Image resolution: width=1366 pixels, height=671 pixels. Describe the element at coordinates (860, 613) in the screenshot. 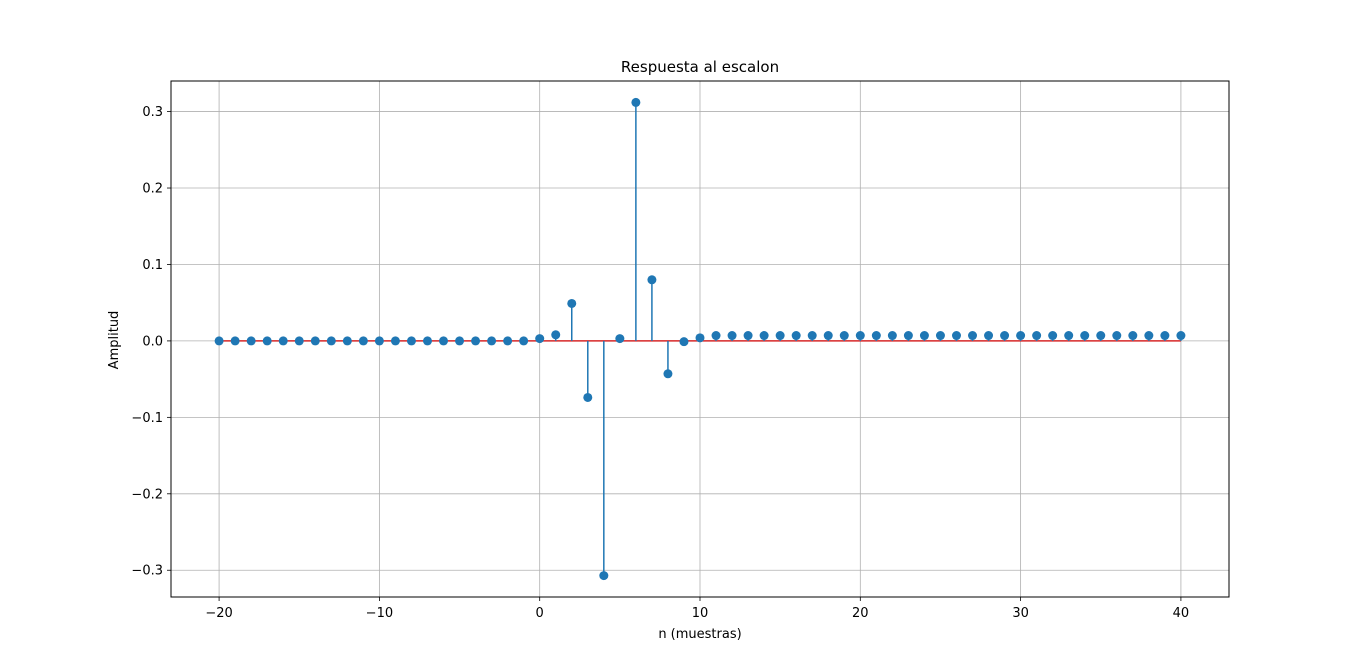

I see `x-tick-label: 20` at that location.